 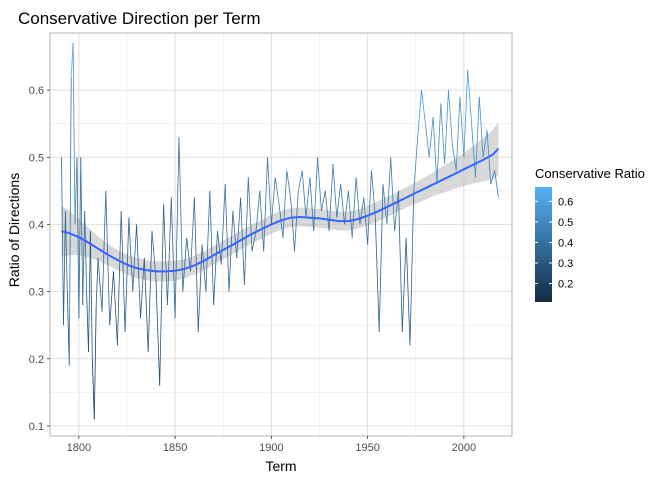 What do you see at coordinates (36, 158) in the screenshot?
I see `y-tick-label: 0.5` at bounding box center [36, 158].